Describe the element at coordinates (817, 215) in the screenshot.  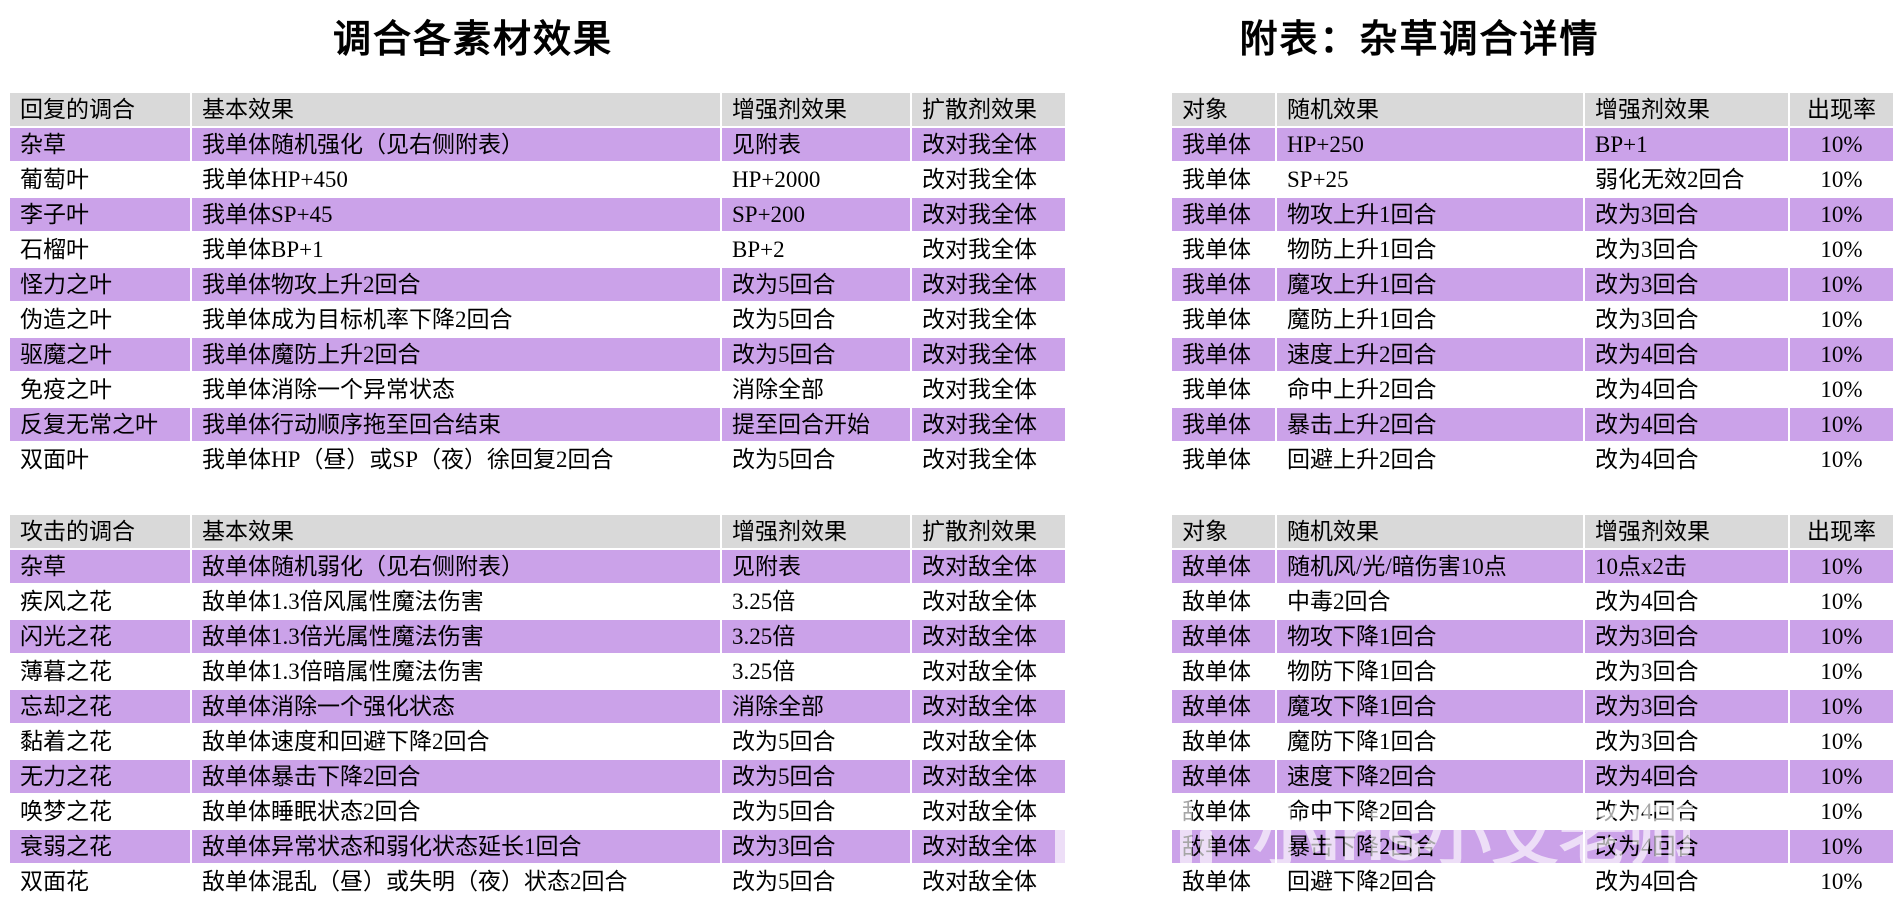
I see `table-cell: SP+200` at that location.